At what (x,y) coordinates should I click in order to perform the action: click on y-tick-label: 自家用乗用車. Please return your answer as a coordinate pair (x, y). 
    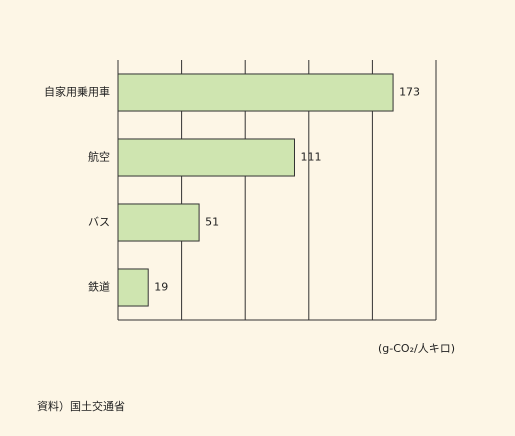
    Looking at the image, I should click on (77, 92).